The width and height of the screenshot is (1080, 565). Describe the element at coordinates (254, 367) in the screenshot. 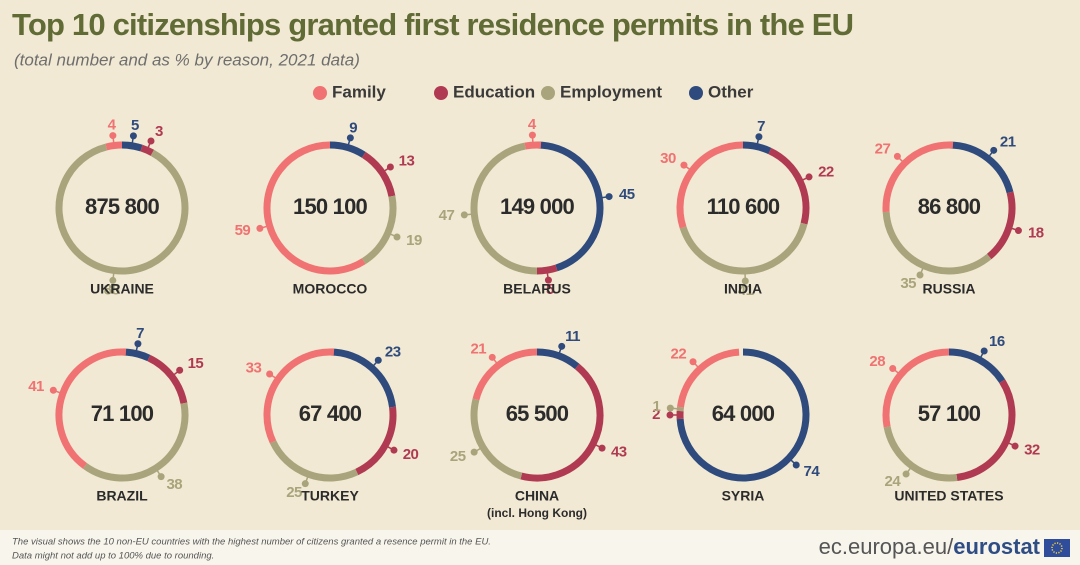

I see `value-label: 33` at that location.